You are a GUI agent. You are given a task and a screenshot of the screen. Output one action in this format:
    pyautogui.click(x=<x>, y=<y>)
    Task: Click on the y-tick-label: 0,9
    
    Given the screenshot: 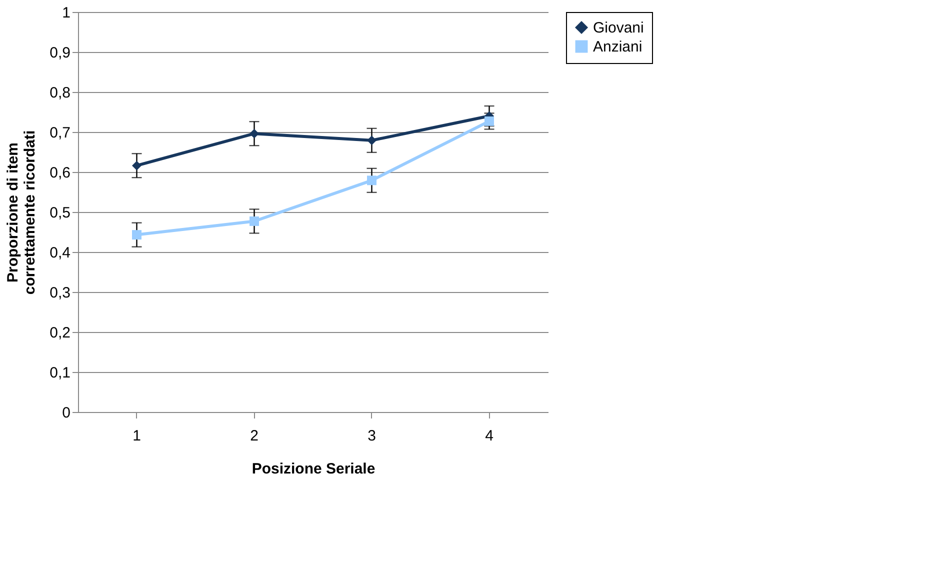 What is the action you would take?
    pyautogui.click(x=60, y=53)
    